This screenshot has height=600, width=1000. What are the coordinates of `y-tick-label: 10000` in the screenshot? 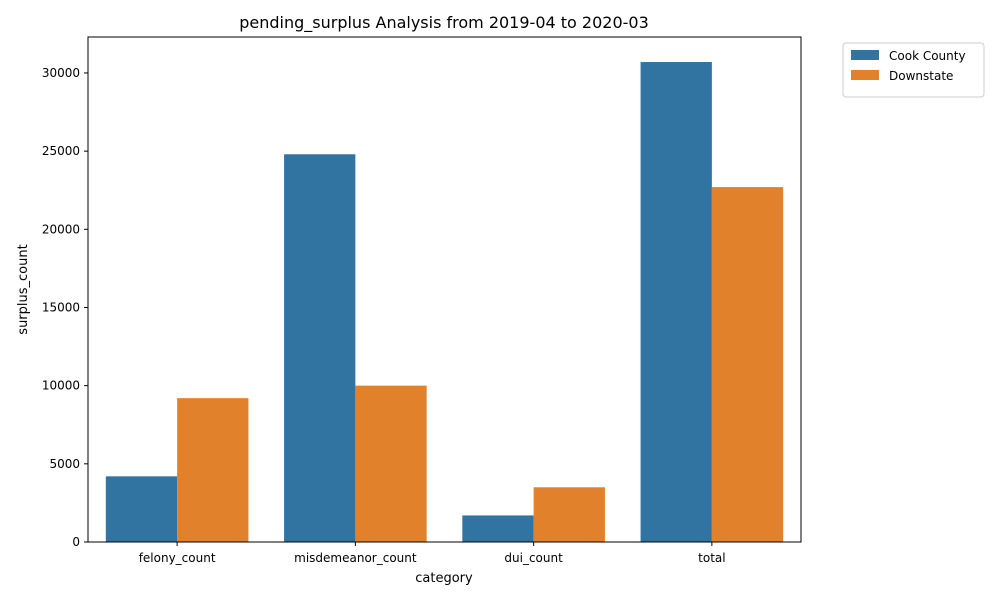 It's located at (61, 386).